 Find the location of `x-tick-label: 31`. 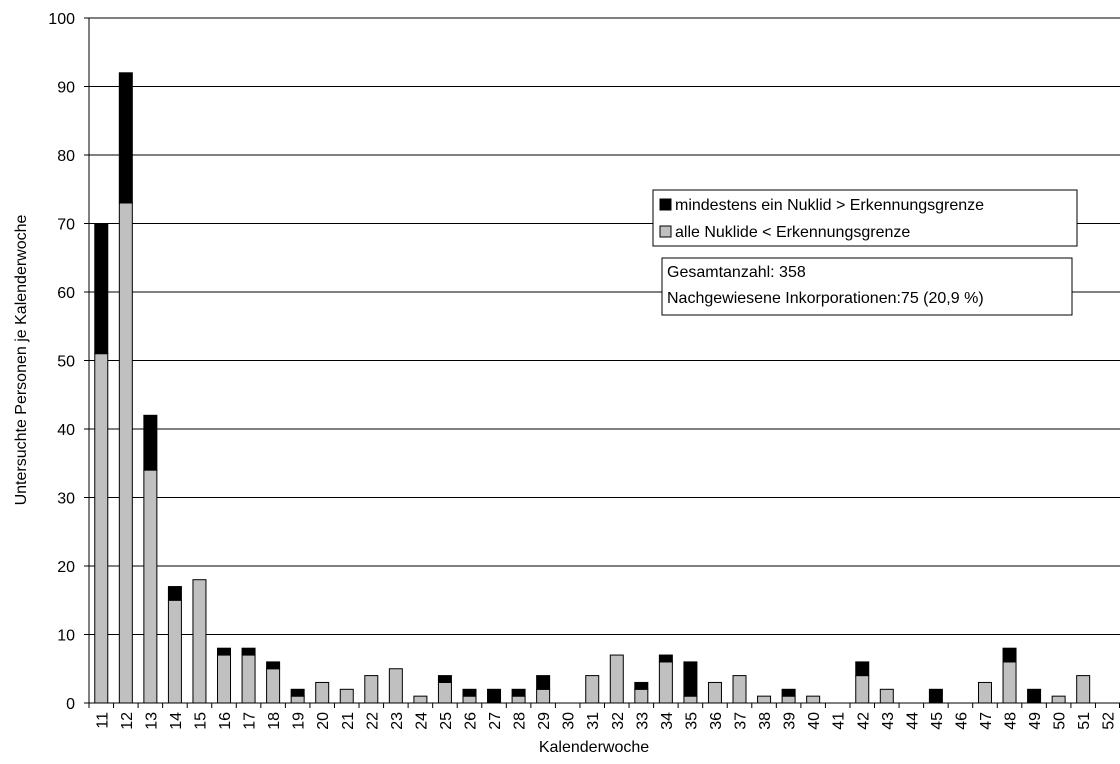

x-tick-label: 31 is located at coordinates (593, 721).